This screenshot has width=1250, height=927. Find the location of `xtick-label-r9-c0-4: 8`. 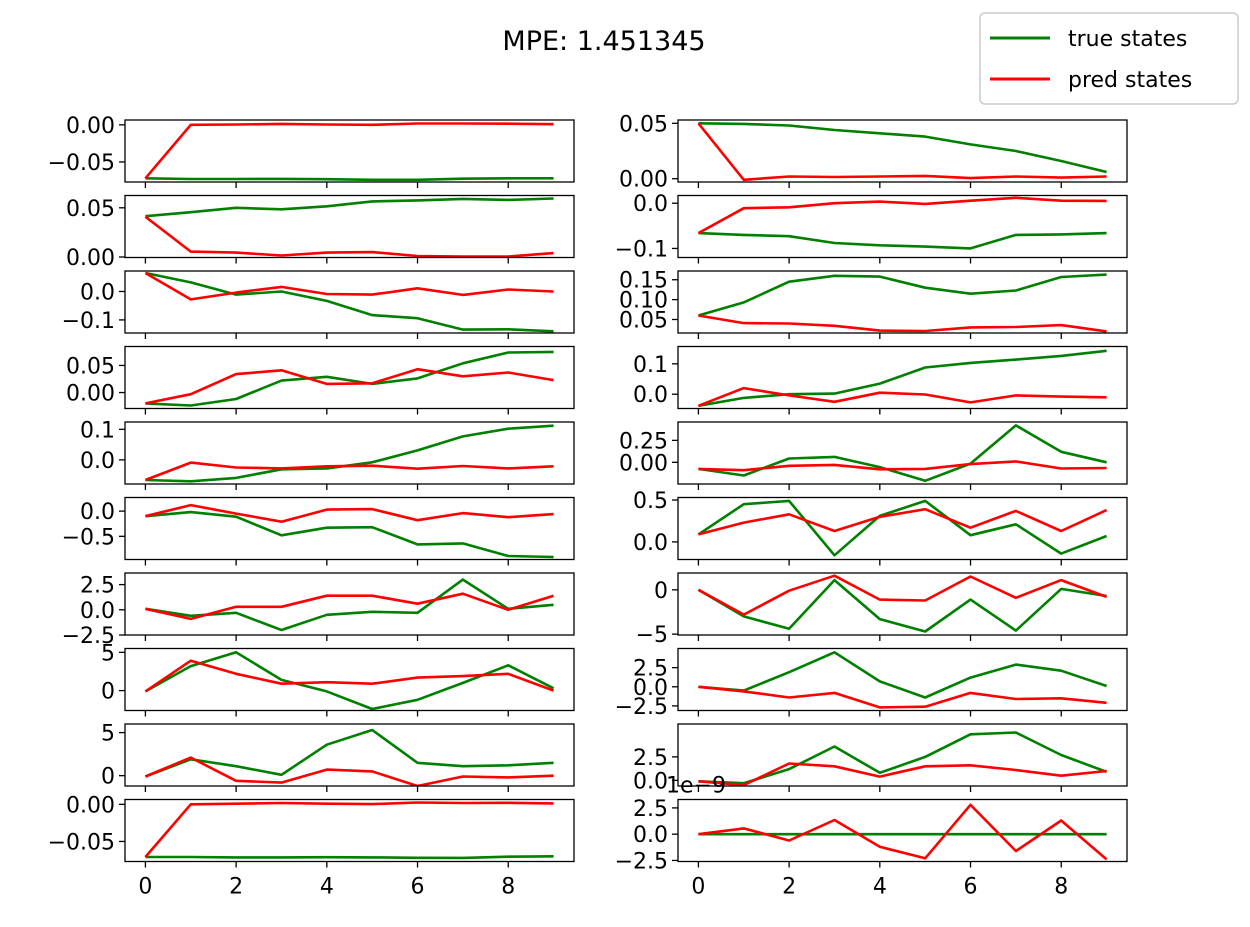

xtick-label-r9-c0-4: 8 is located at coordinates (508, 887).